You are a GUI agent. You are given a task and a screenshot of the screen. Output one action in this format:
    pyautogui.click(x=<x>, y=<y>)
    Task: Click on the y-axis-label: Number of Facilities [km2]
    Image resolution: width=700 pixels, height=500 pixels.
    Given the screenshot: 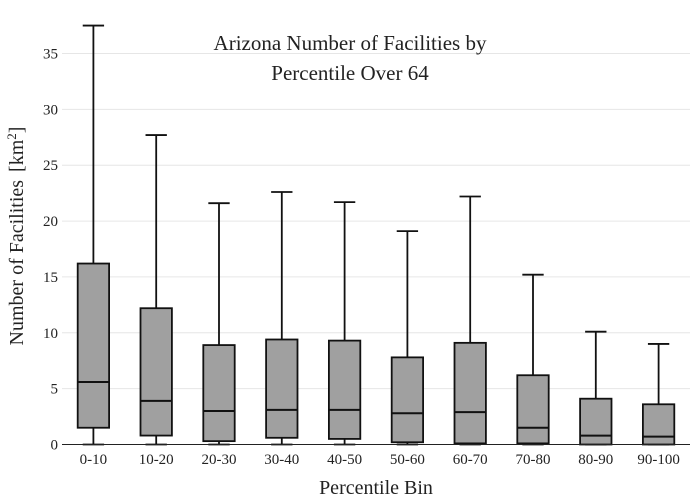 What is the action you would take?
    pyautogui.click(x=16, y=236)
    